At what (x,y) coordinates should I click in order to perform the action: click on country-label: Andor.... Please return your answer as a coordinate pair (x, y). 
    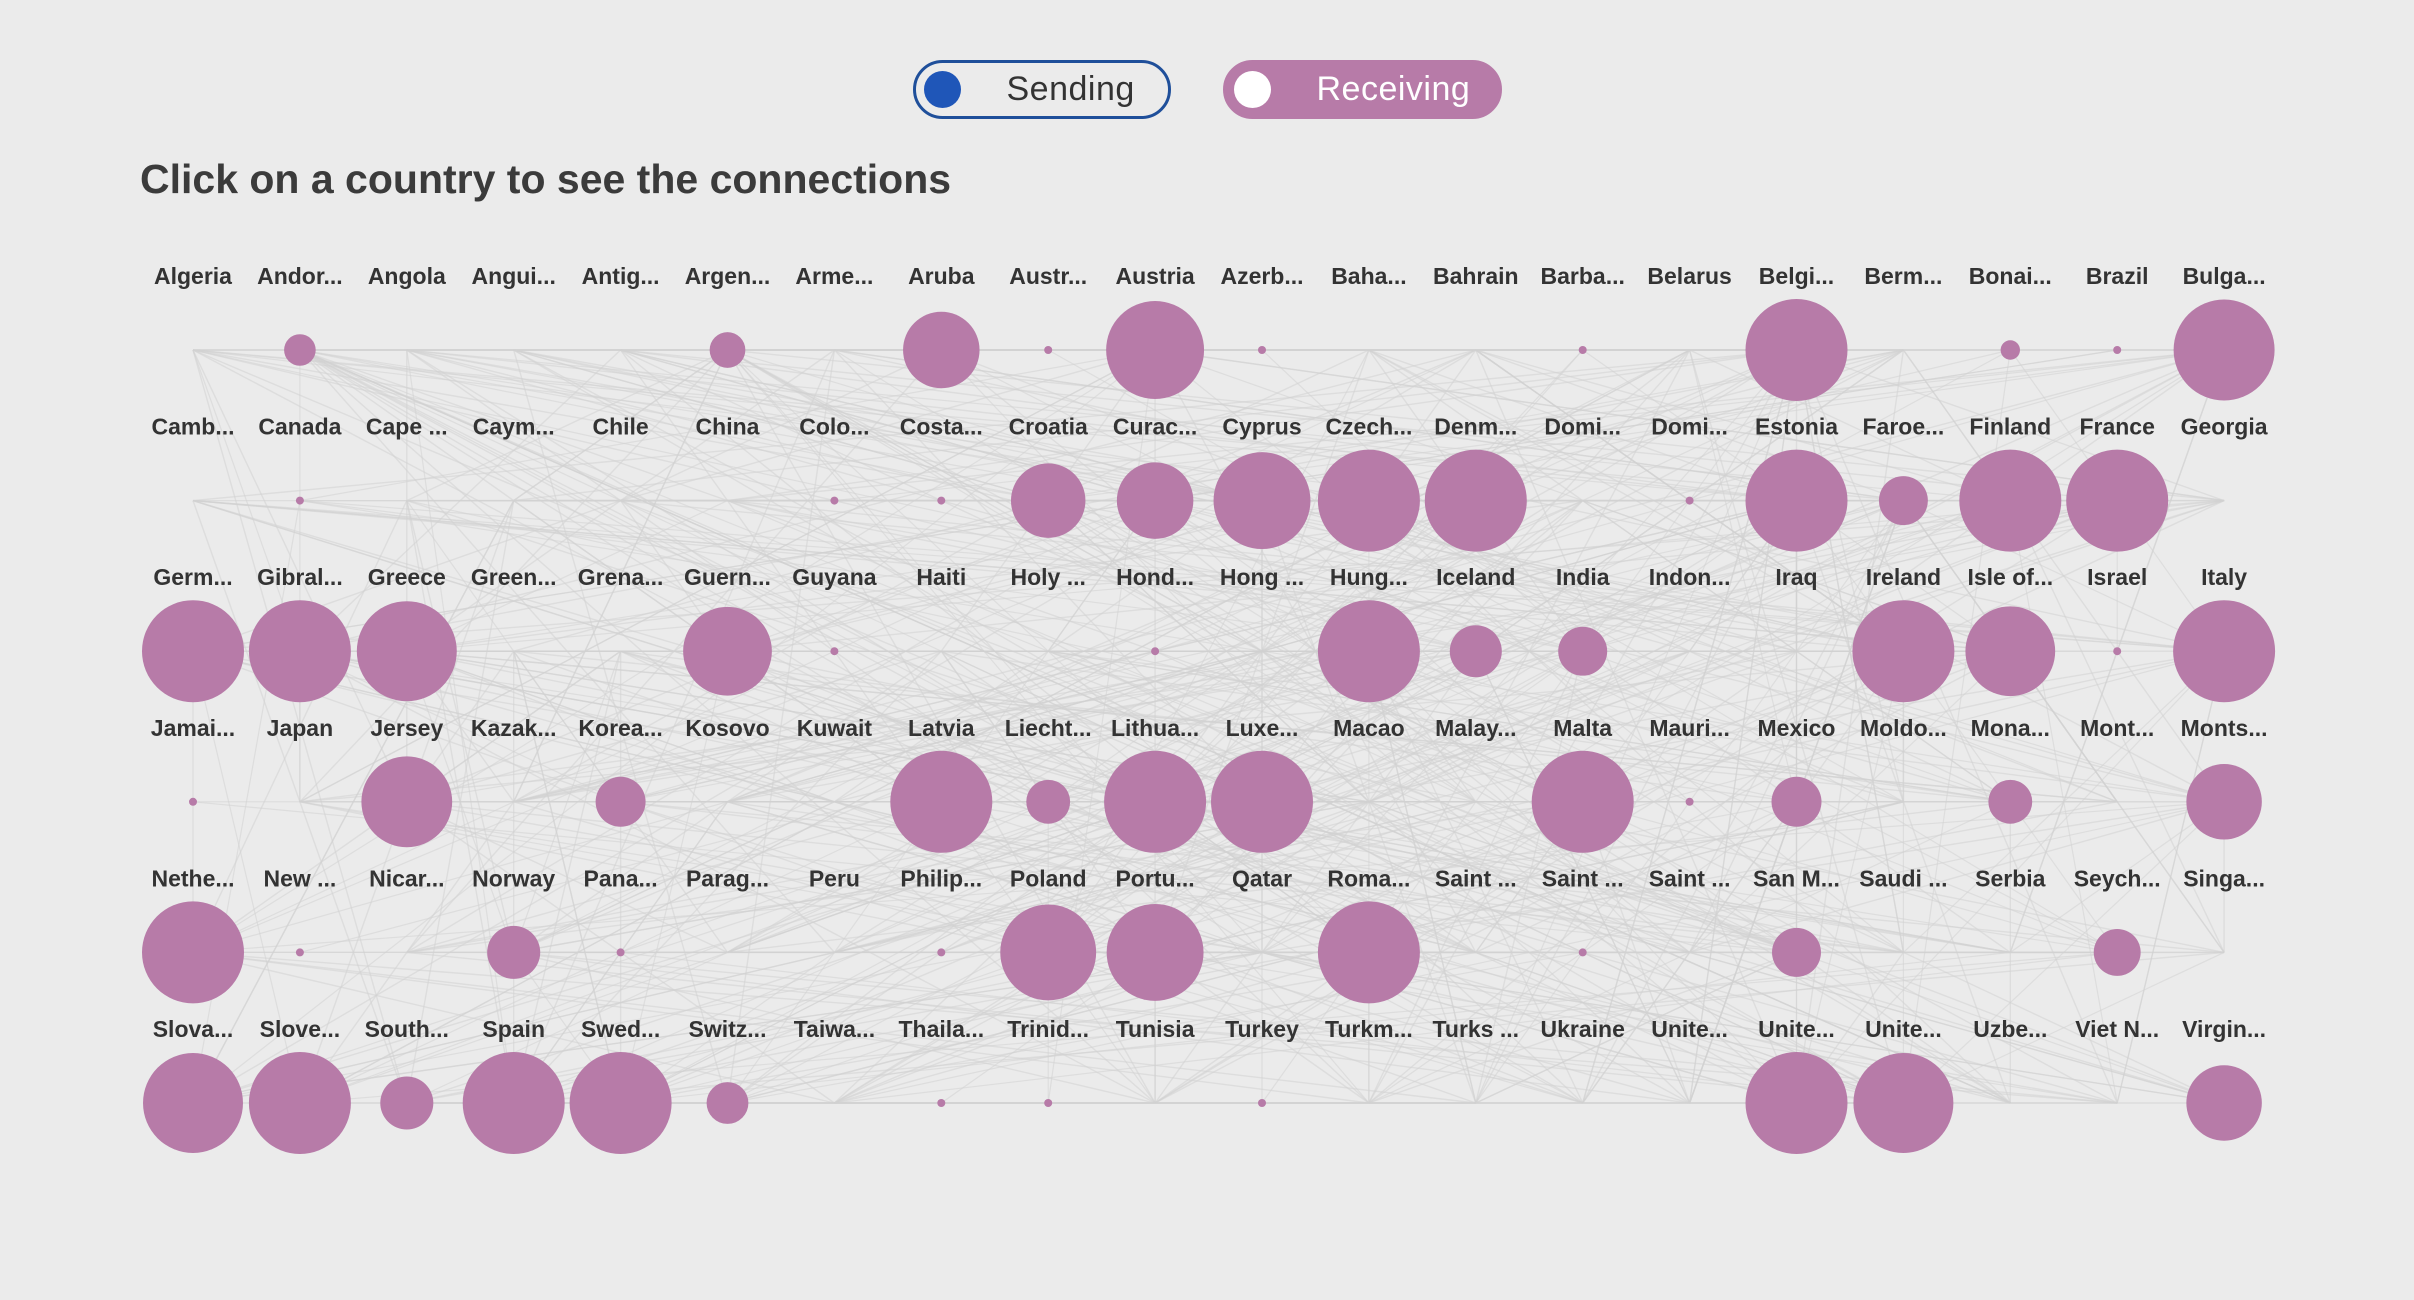
    Looking at the image, I should click on (300, 276).